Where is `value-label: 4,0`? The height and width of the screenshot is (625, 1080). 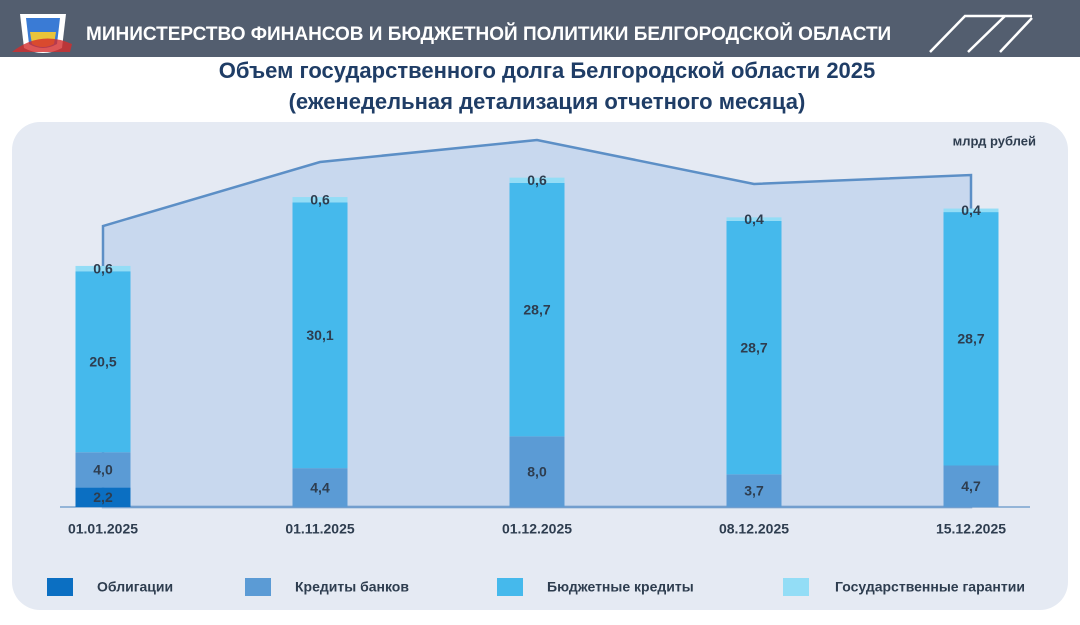 value-label: 4,0 is located at coordinates (103, 470).